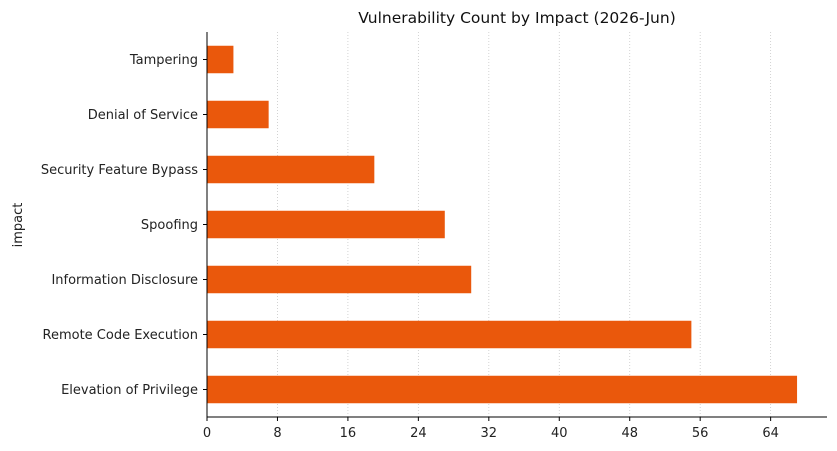  What do you see at coordinates (559, 433) in the screenshot?
I see `x-tick-label: 40` at bounding box center [559, 433].